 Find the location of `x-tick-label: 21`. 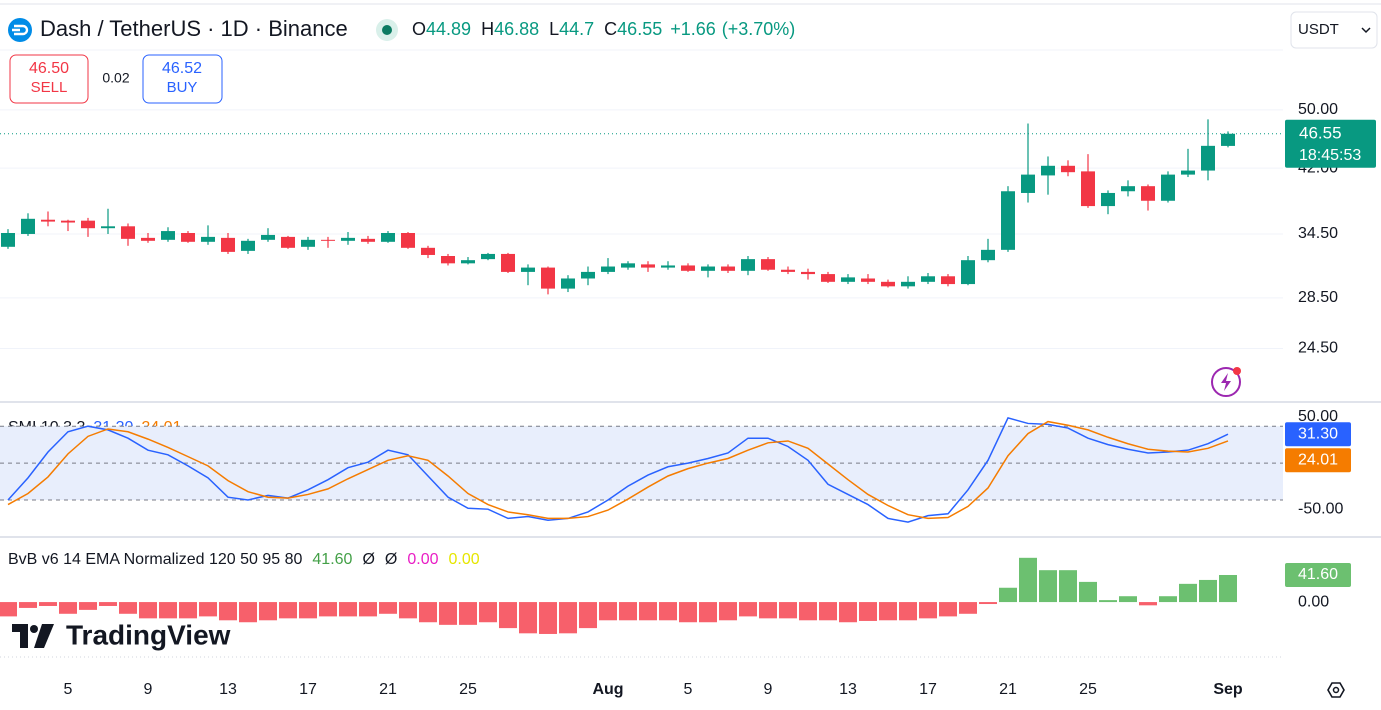

x-tick-label: 21 is located at coordinates (388, 689).